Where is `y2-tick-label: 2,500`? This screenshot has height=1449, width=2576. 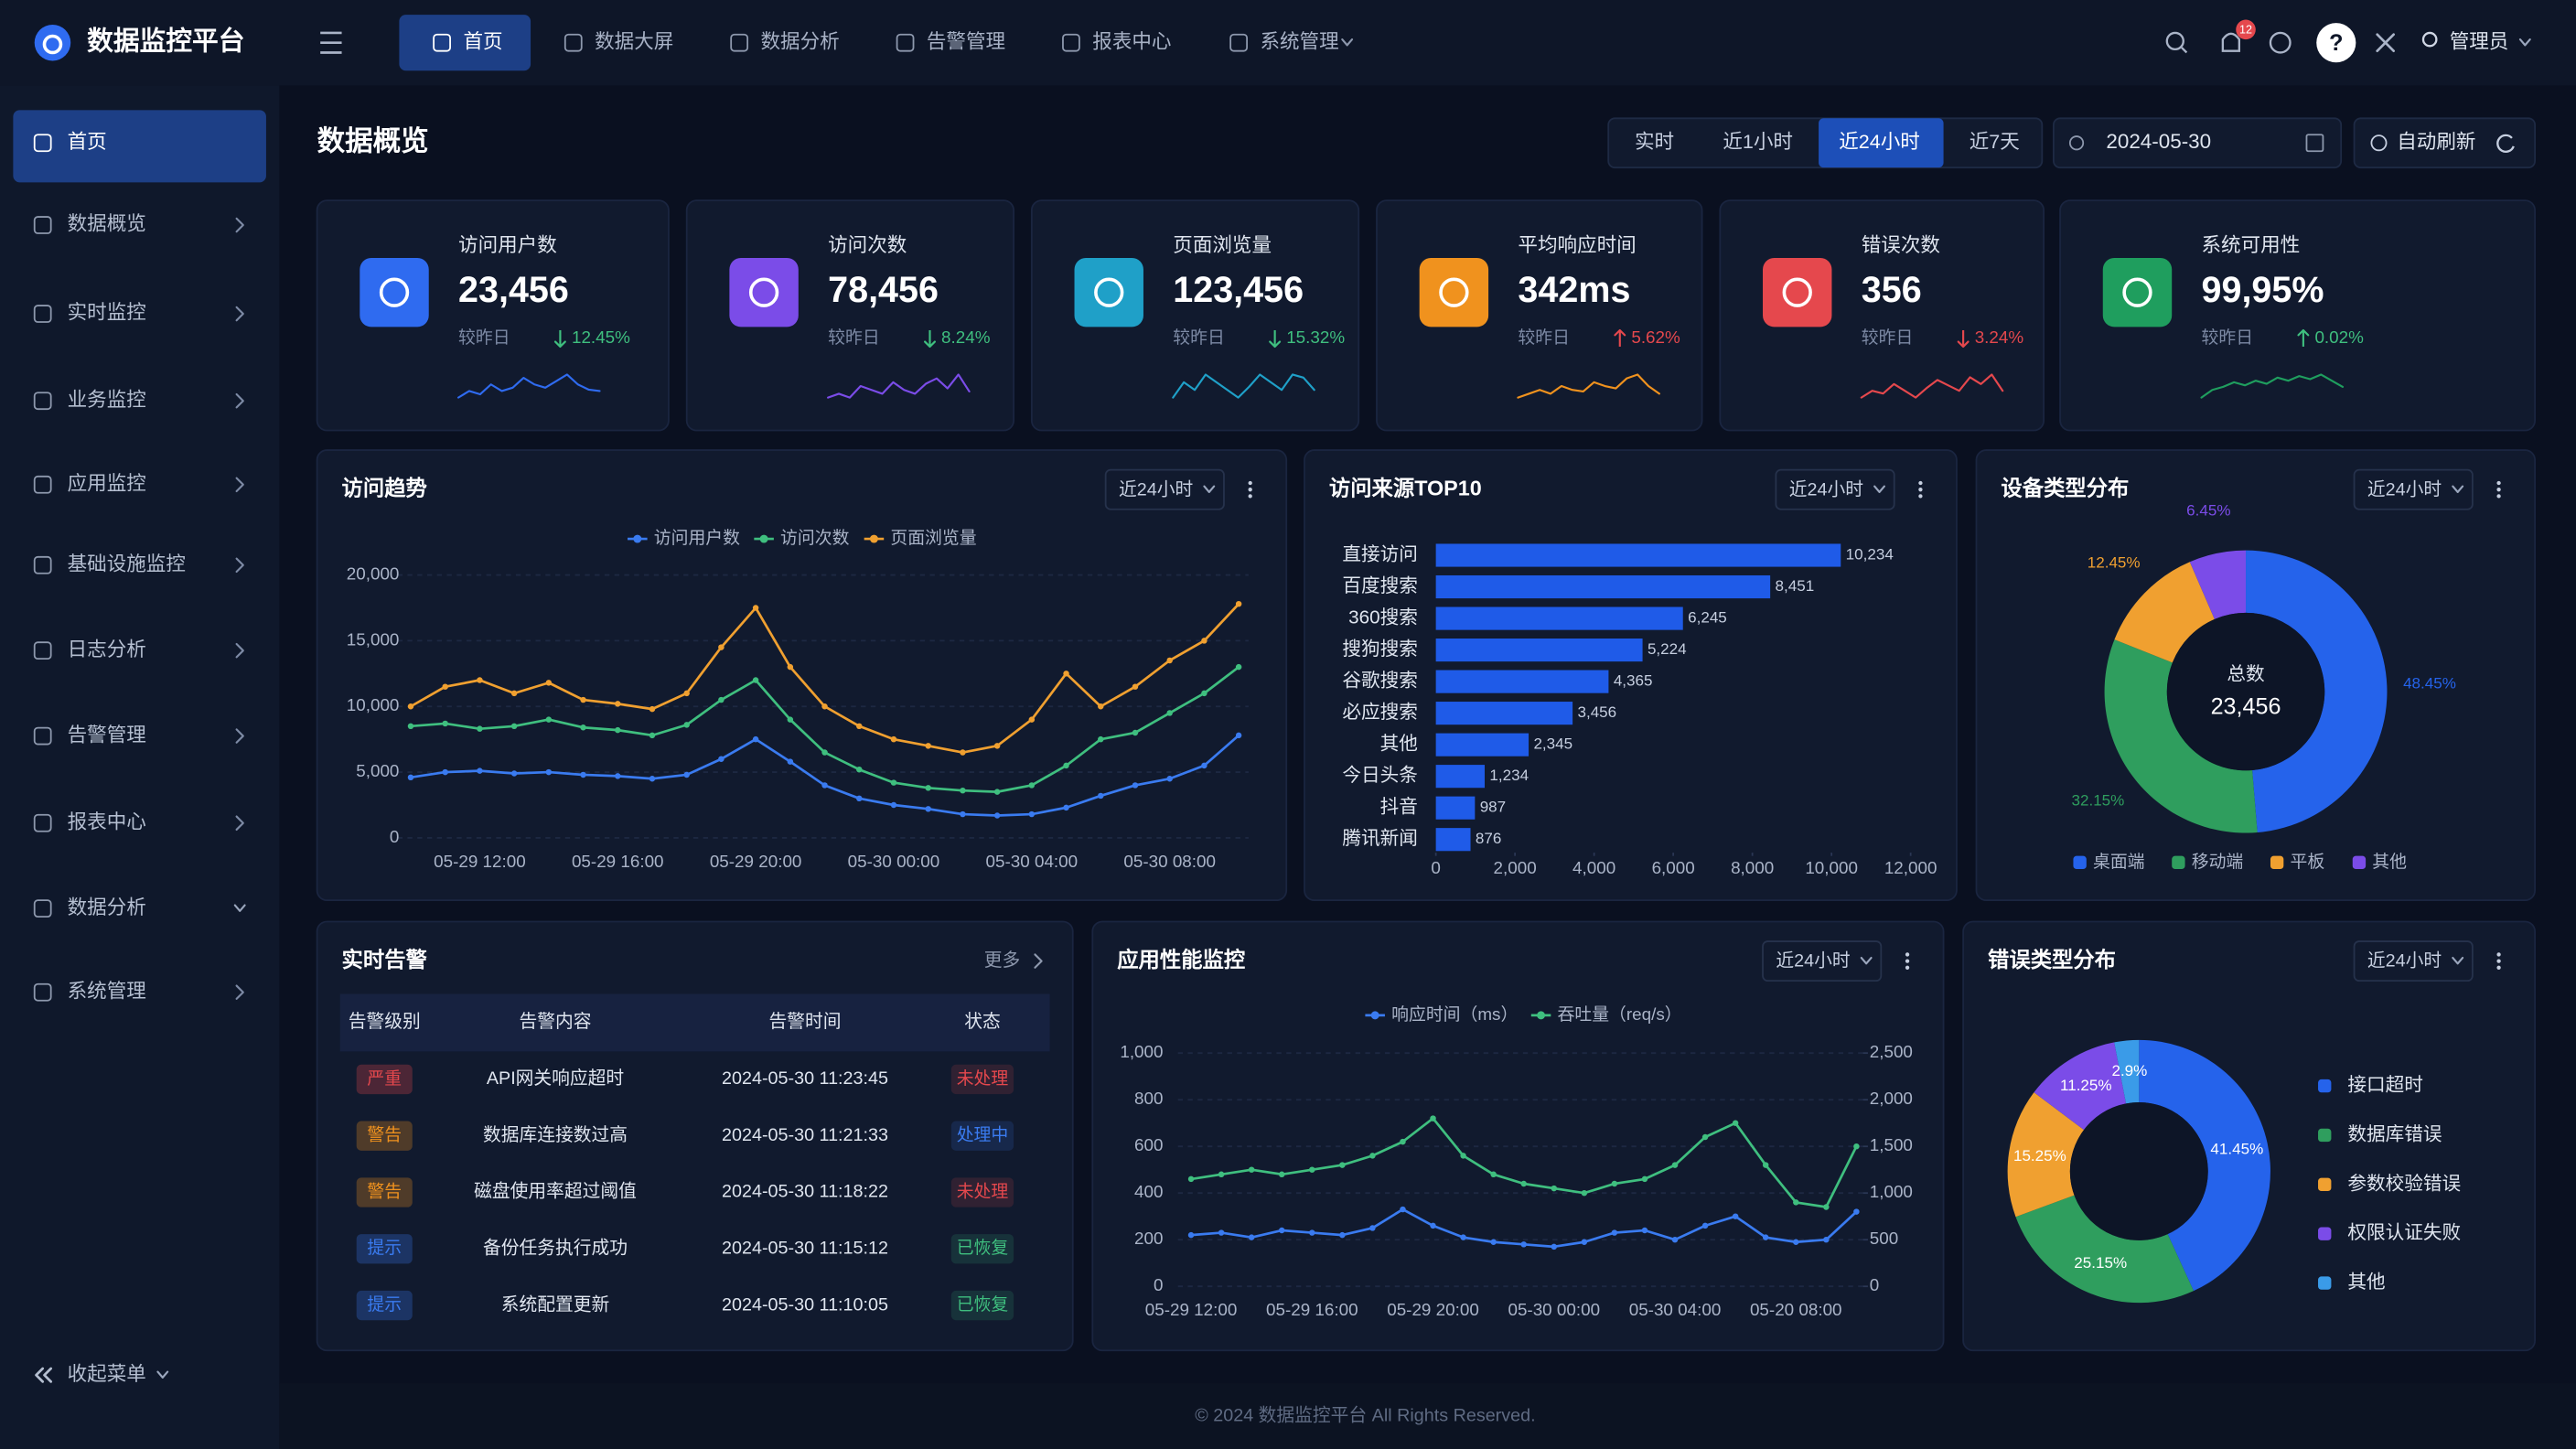
y2-tick-label: 2,500 is located at coordinates (1891, 1052).